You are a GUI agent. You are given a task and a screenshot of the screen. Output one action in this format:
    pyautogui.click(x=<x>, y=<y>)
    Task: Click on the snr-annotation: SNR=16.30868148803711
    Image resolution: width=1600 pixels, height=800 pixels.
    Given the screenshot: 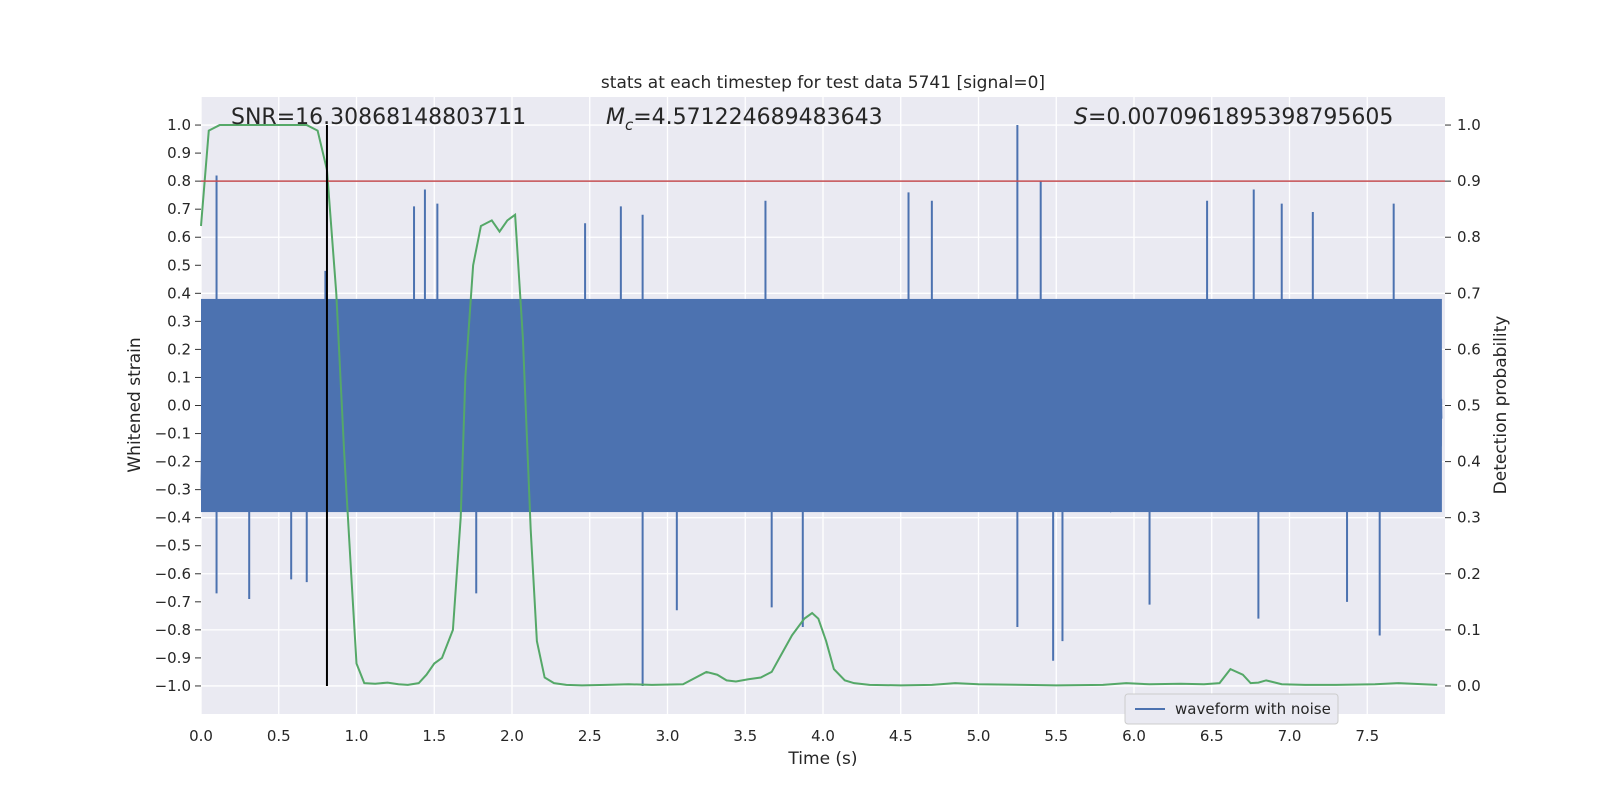 What is the action you would take?
    pyautogui.click(x=378, y=117)
    